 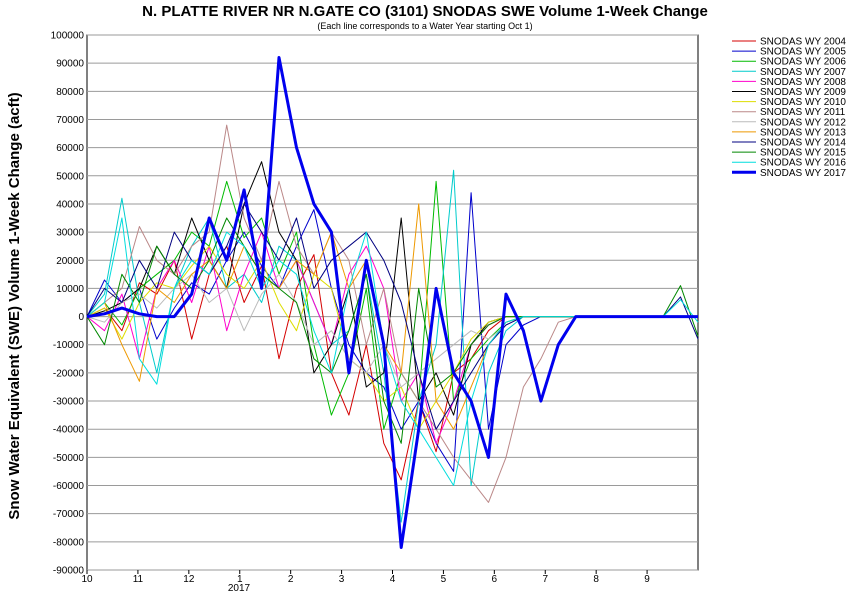 I want to click on legend-entry: SNODAS WY 2004, so click(x=803, y=42).